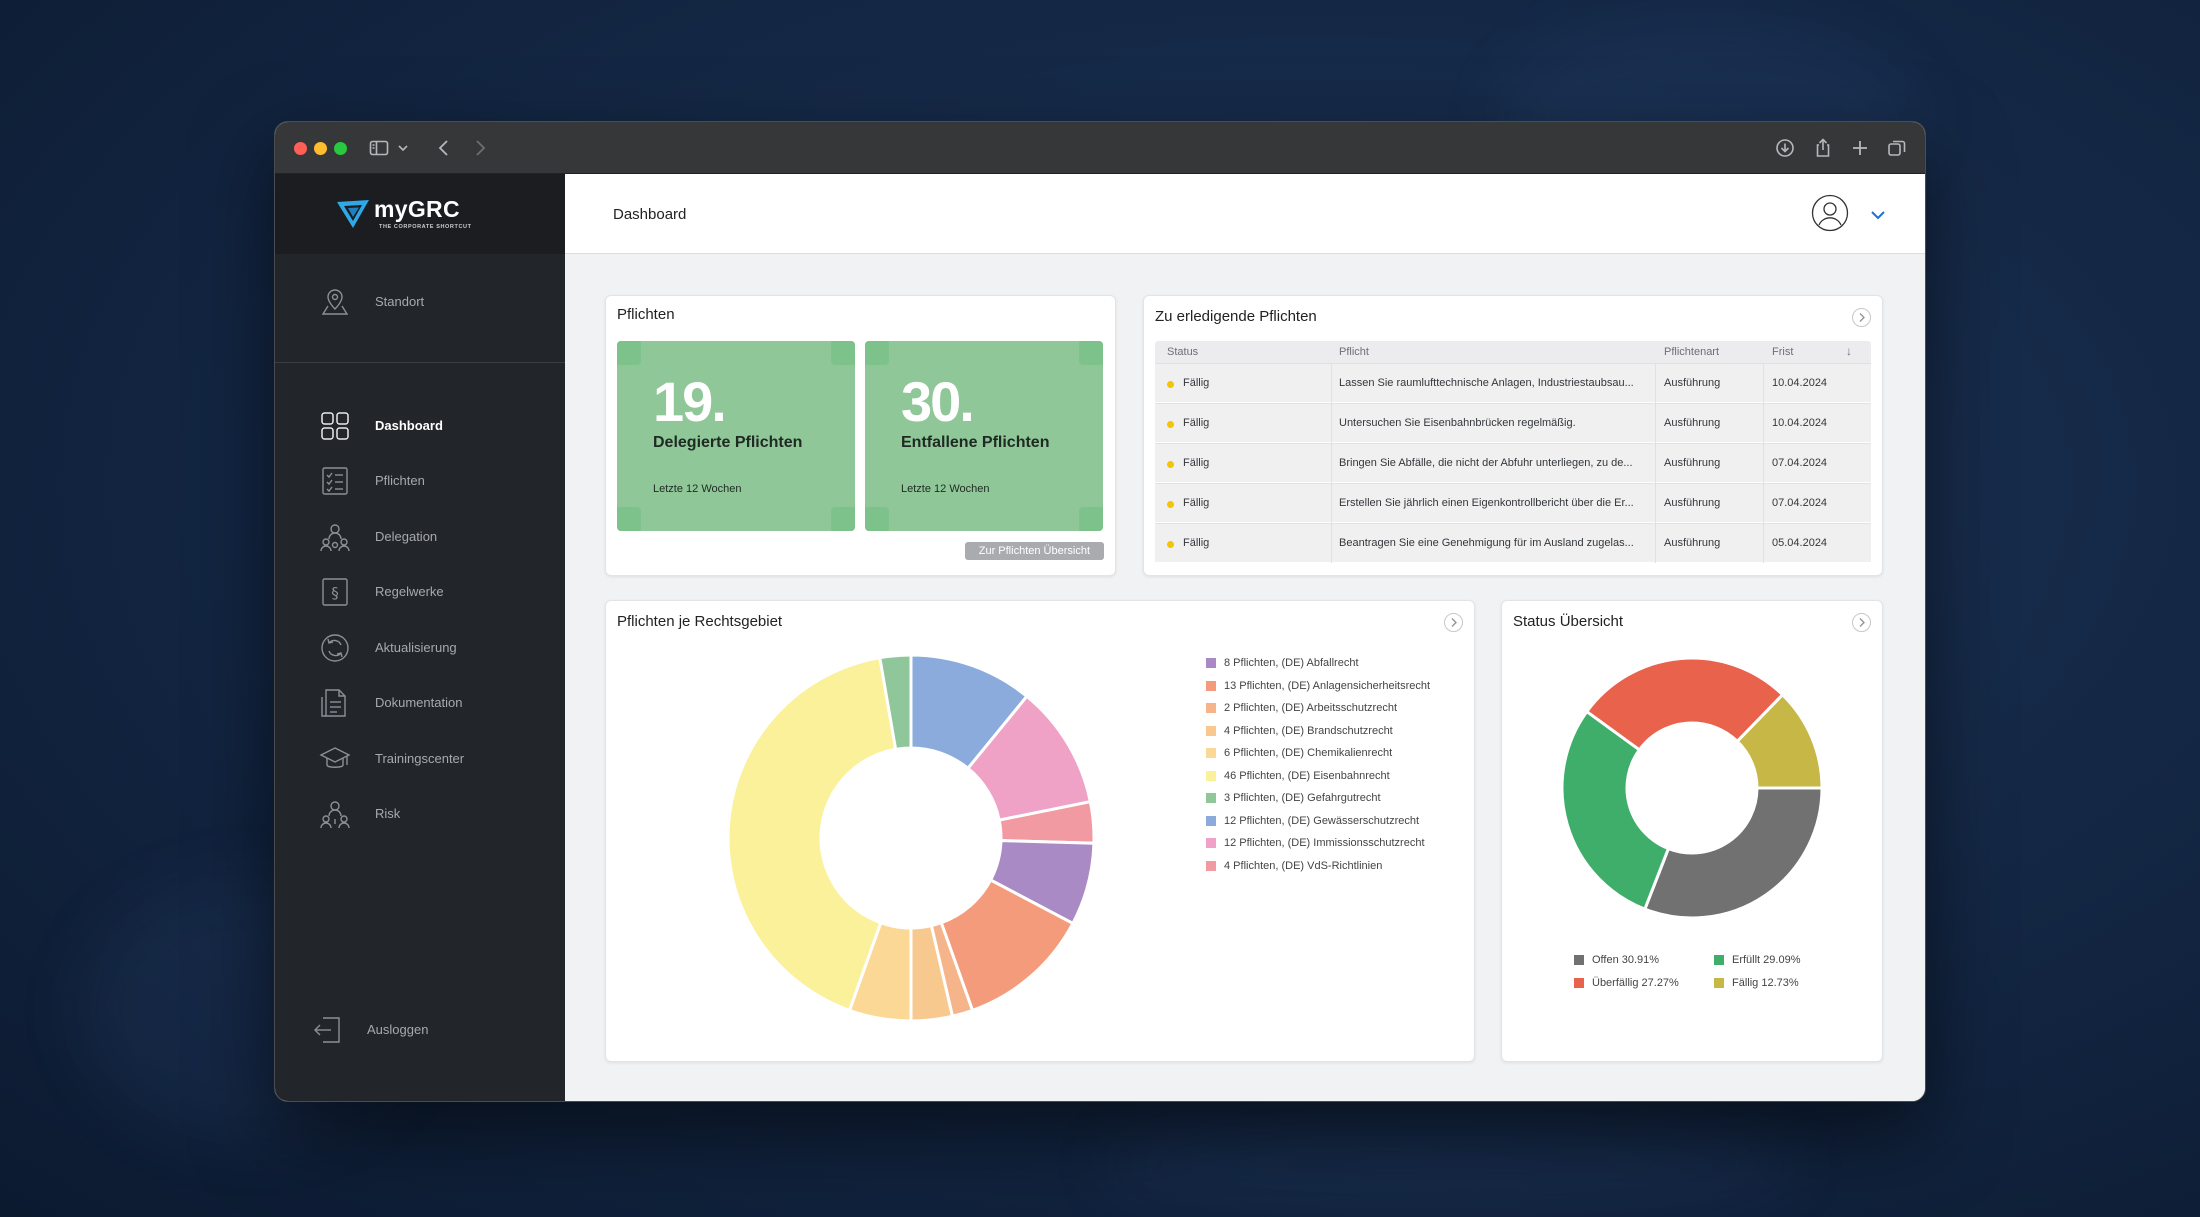 The width and height of the screenshot is (2200, 1217). I want to click on column-header-pflicht: Pflicht, so click(1354, 352).